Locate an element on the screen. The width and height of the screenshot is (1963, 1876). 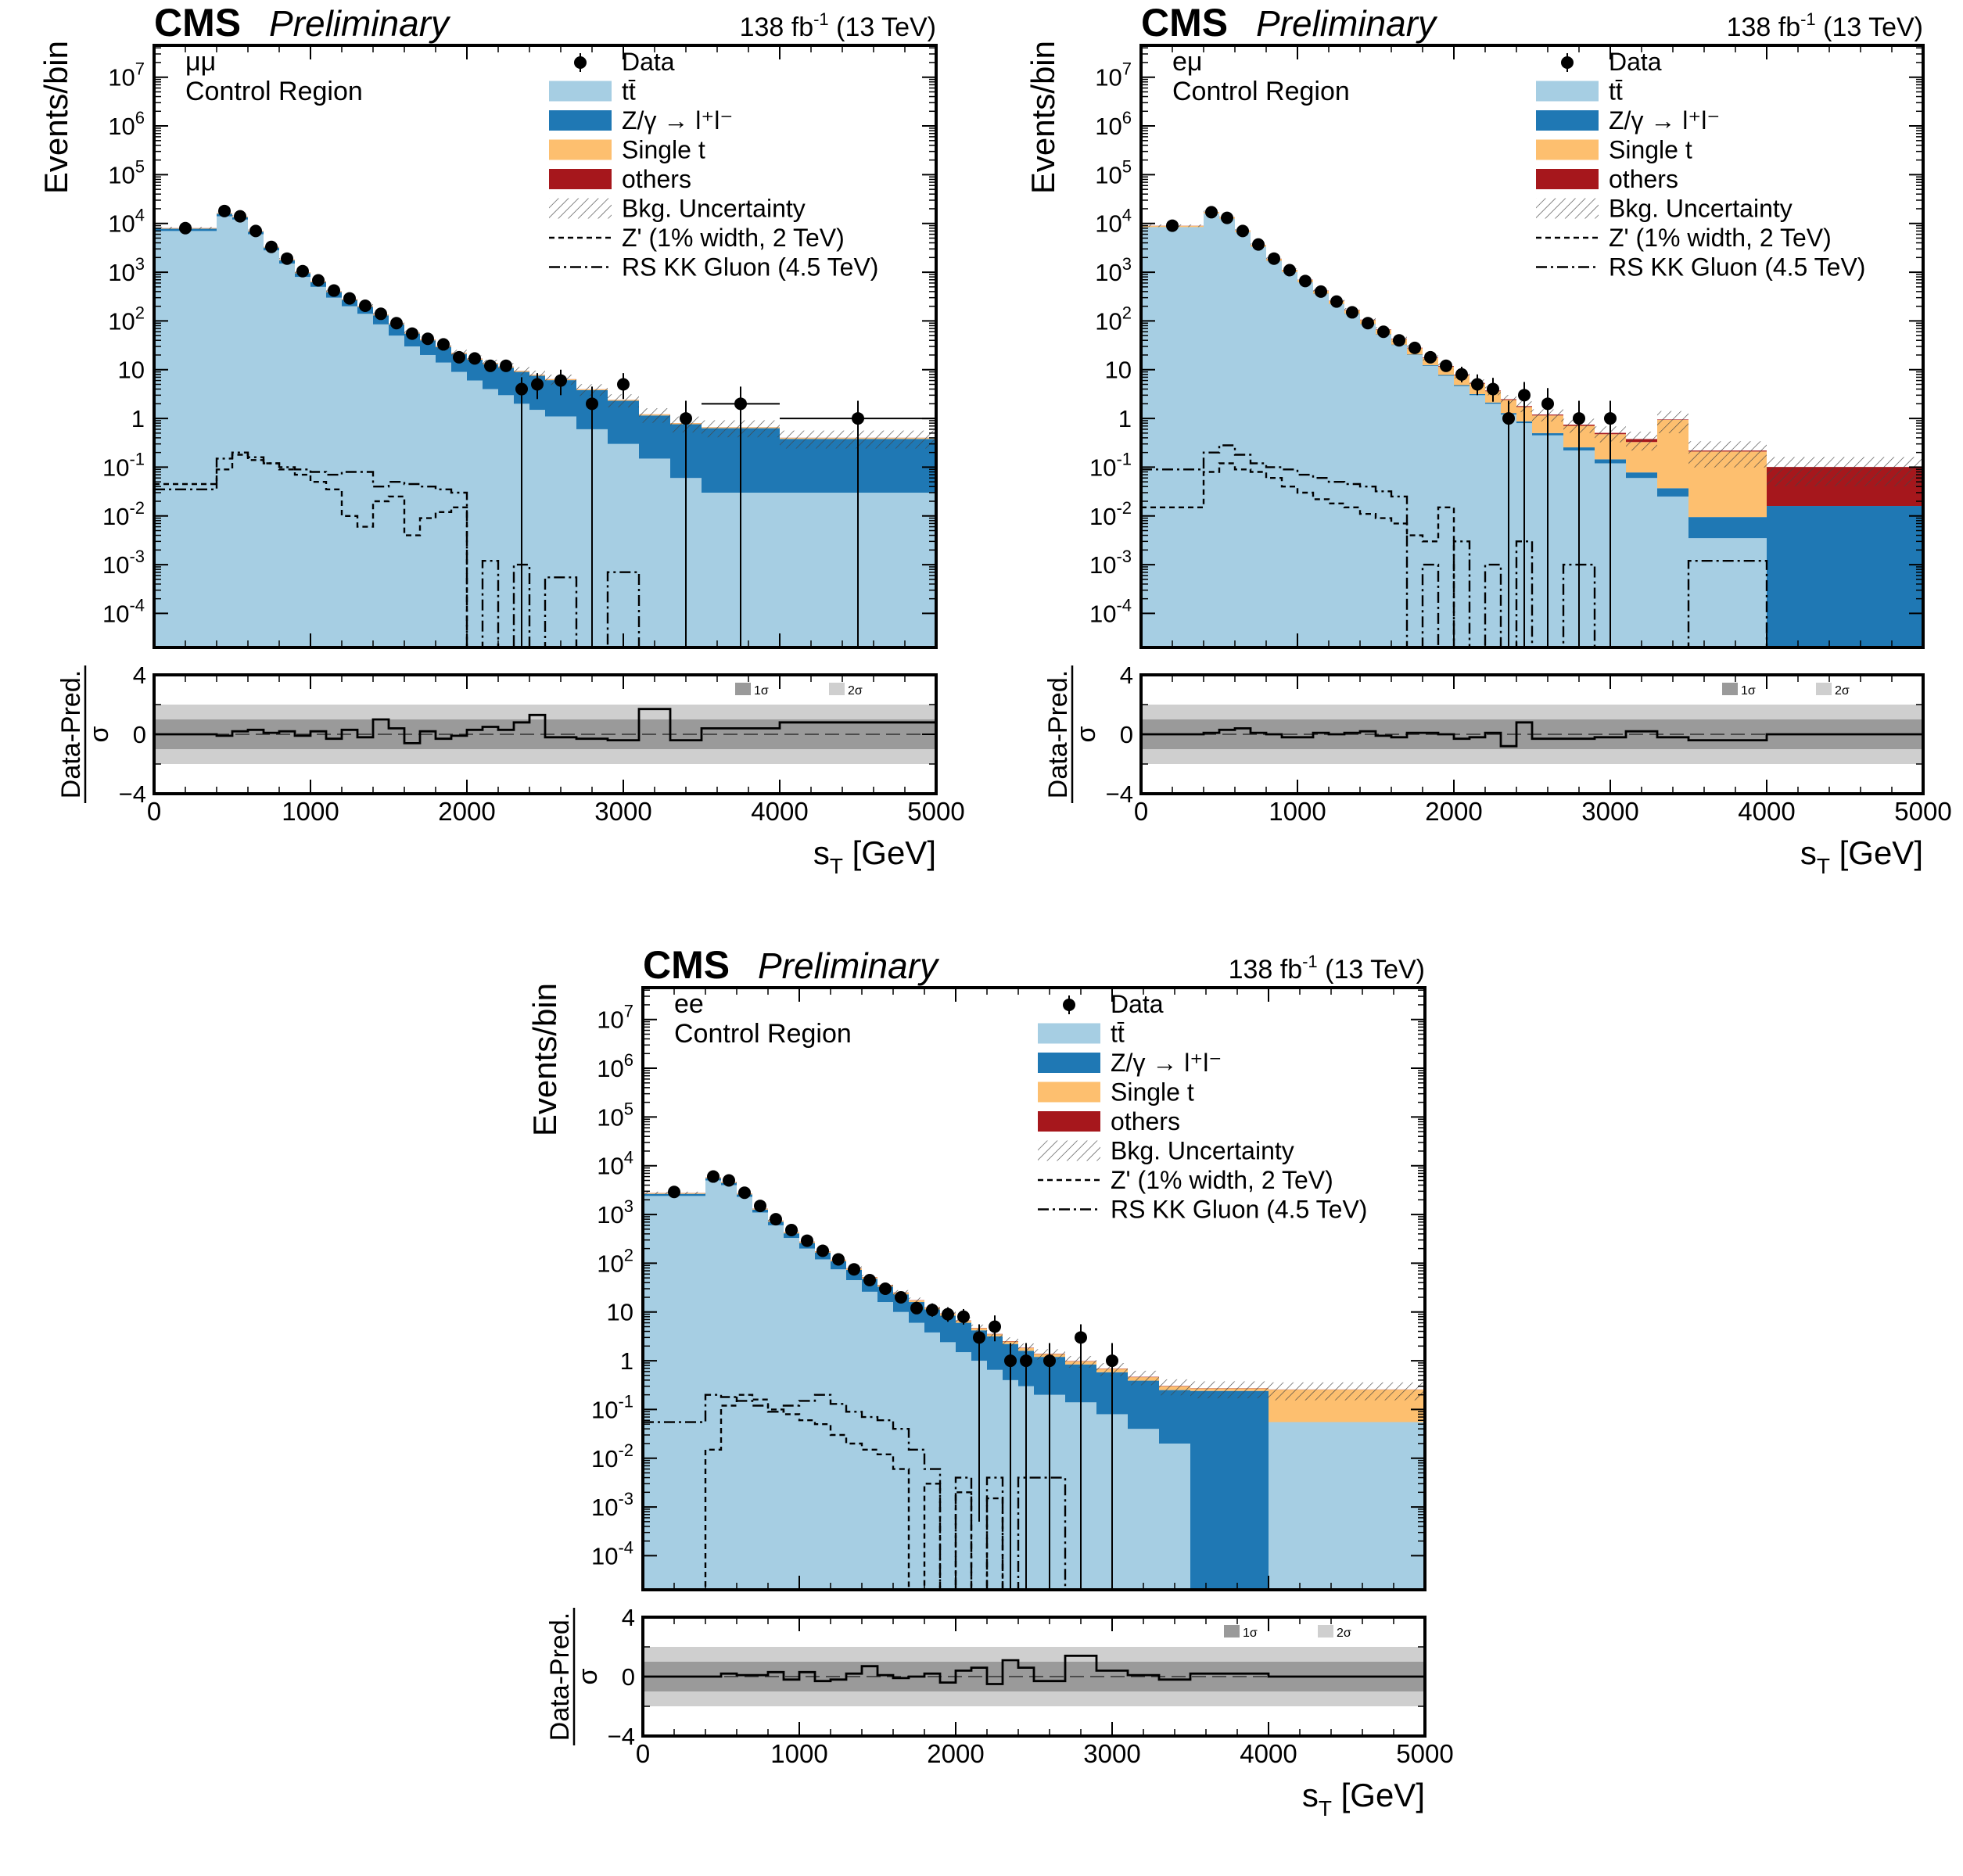
legend-label: tt̄ is located at coordinates (1616, 92).